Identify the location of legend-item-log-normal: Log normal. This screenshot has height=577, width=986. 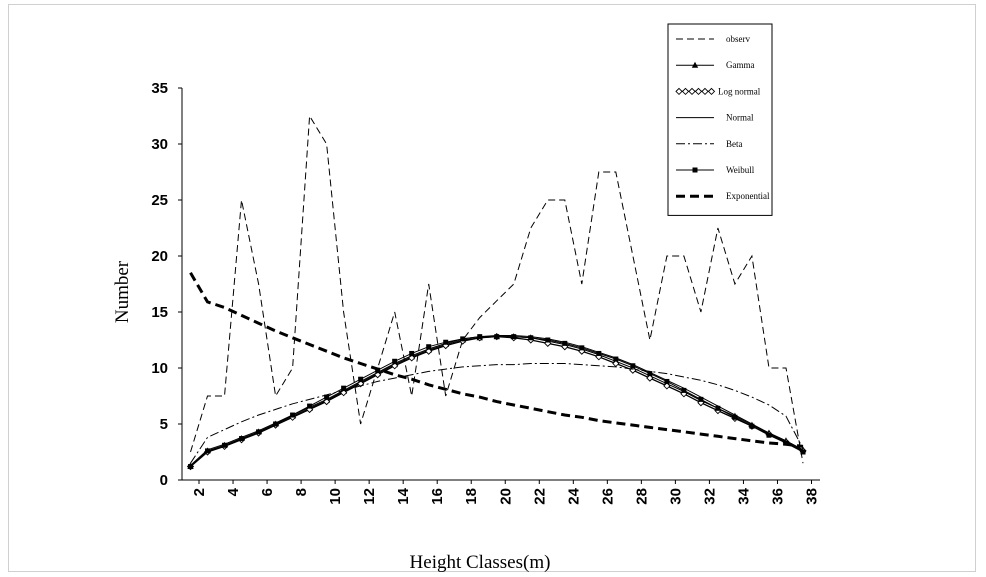
(718, 91).